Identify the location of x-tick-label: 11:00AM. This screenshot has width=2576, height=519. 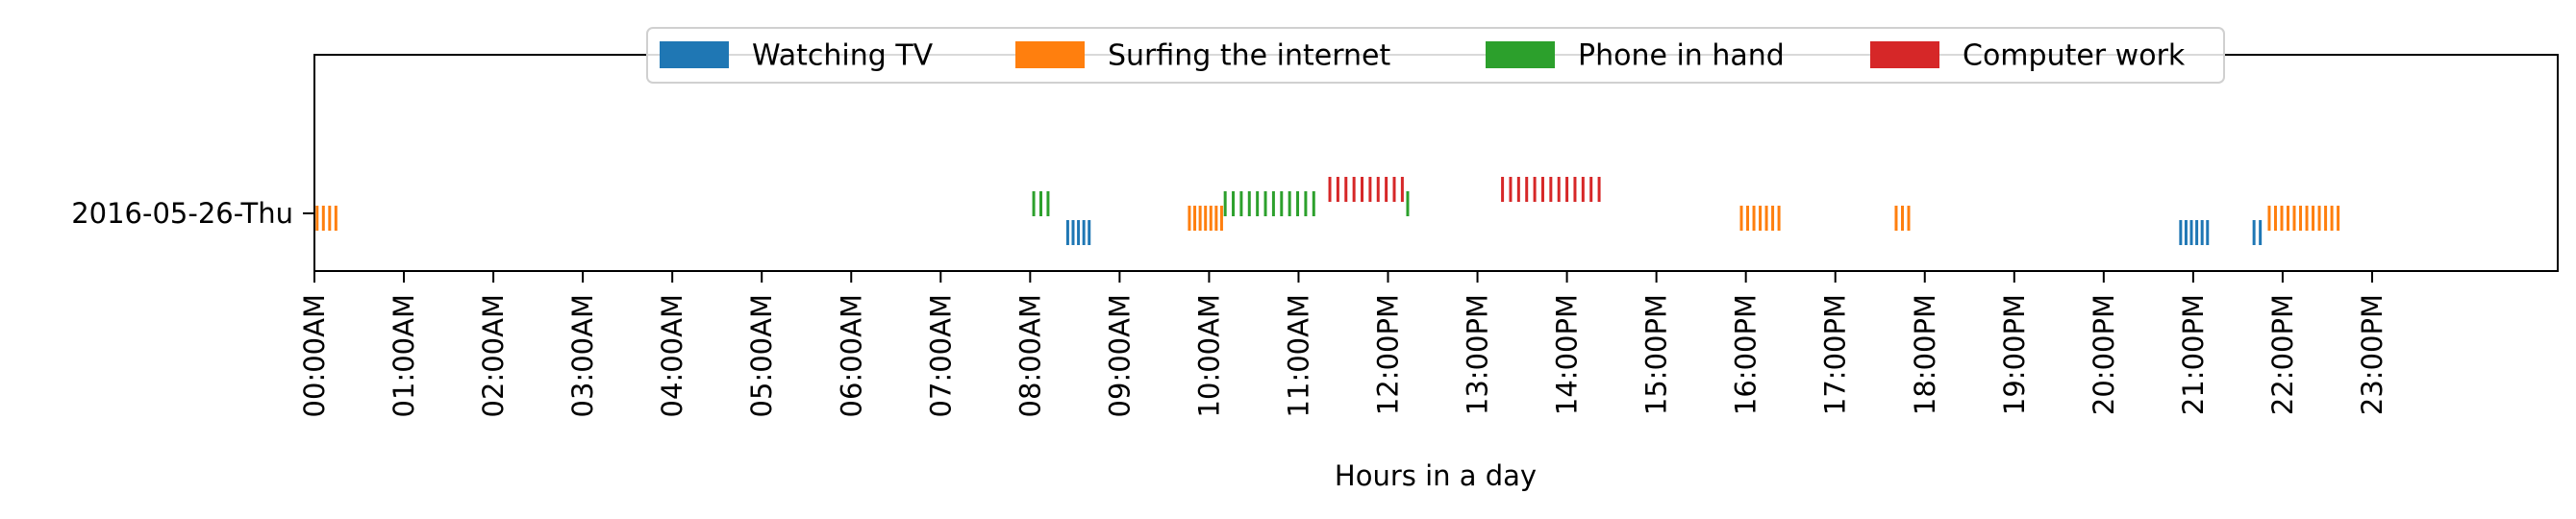
(1298, 355).